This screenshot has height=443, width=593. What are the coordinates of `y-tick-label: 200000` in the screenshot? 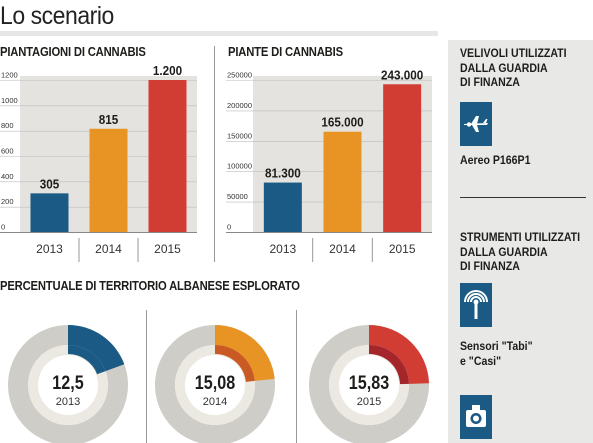 It's located at (239, 105).